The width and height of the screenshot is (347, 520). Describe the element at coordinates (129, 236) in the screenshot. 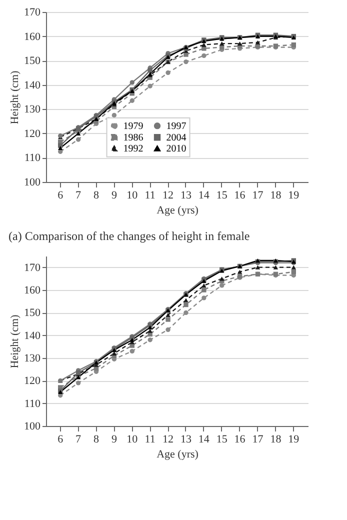

I see `text: (a) Comparison of the changes of height in female` at that location.